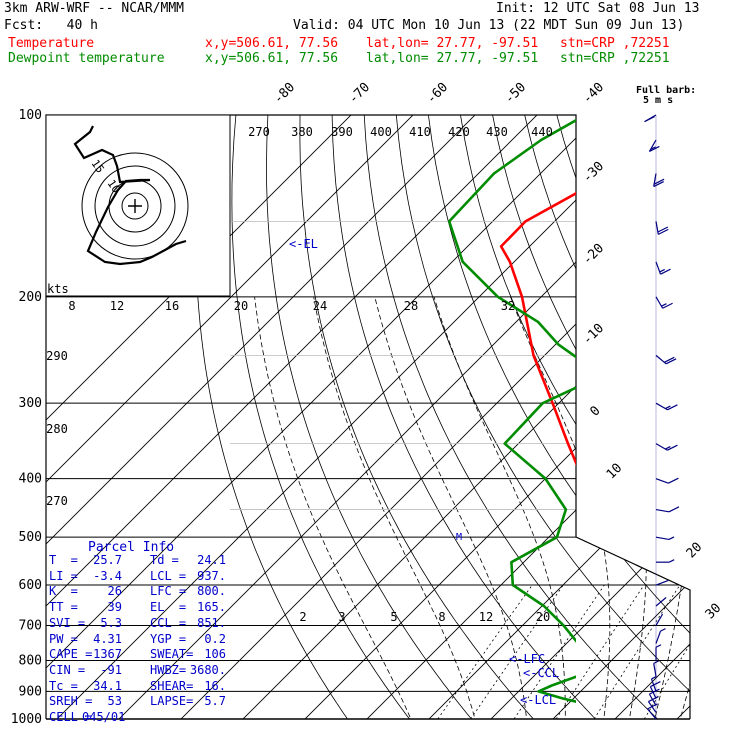 The height and width of the screenshot is (740, 740). What do you see at coordinates (107, 654) in the screenshot?
I see `parcel-info-cell: 1367` at bounding box center [107, 654].